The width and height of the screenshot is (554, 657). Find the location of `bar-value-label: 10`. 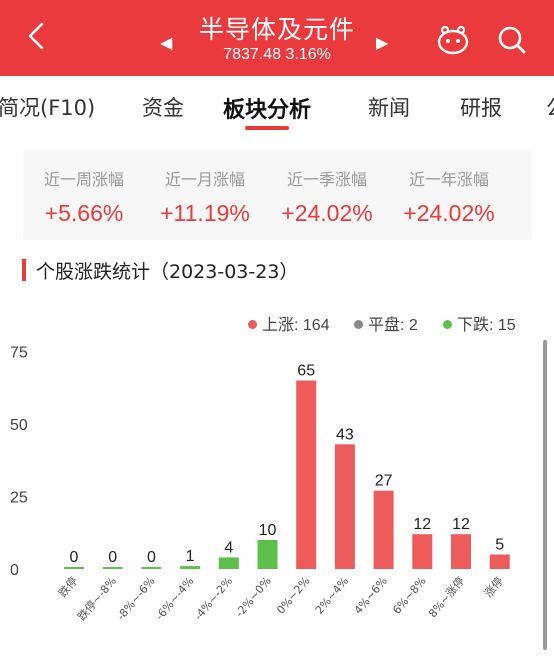

bar-value-label: 10 is located at coordinates (268, 530).